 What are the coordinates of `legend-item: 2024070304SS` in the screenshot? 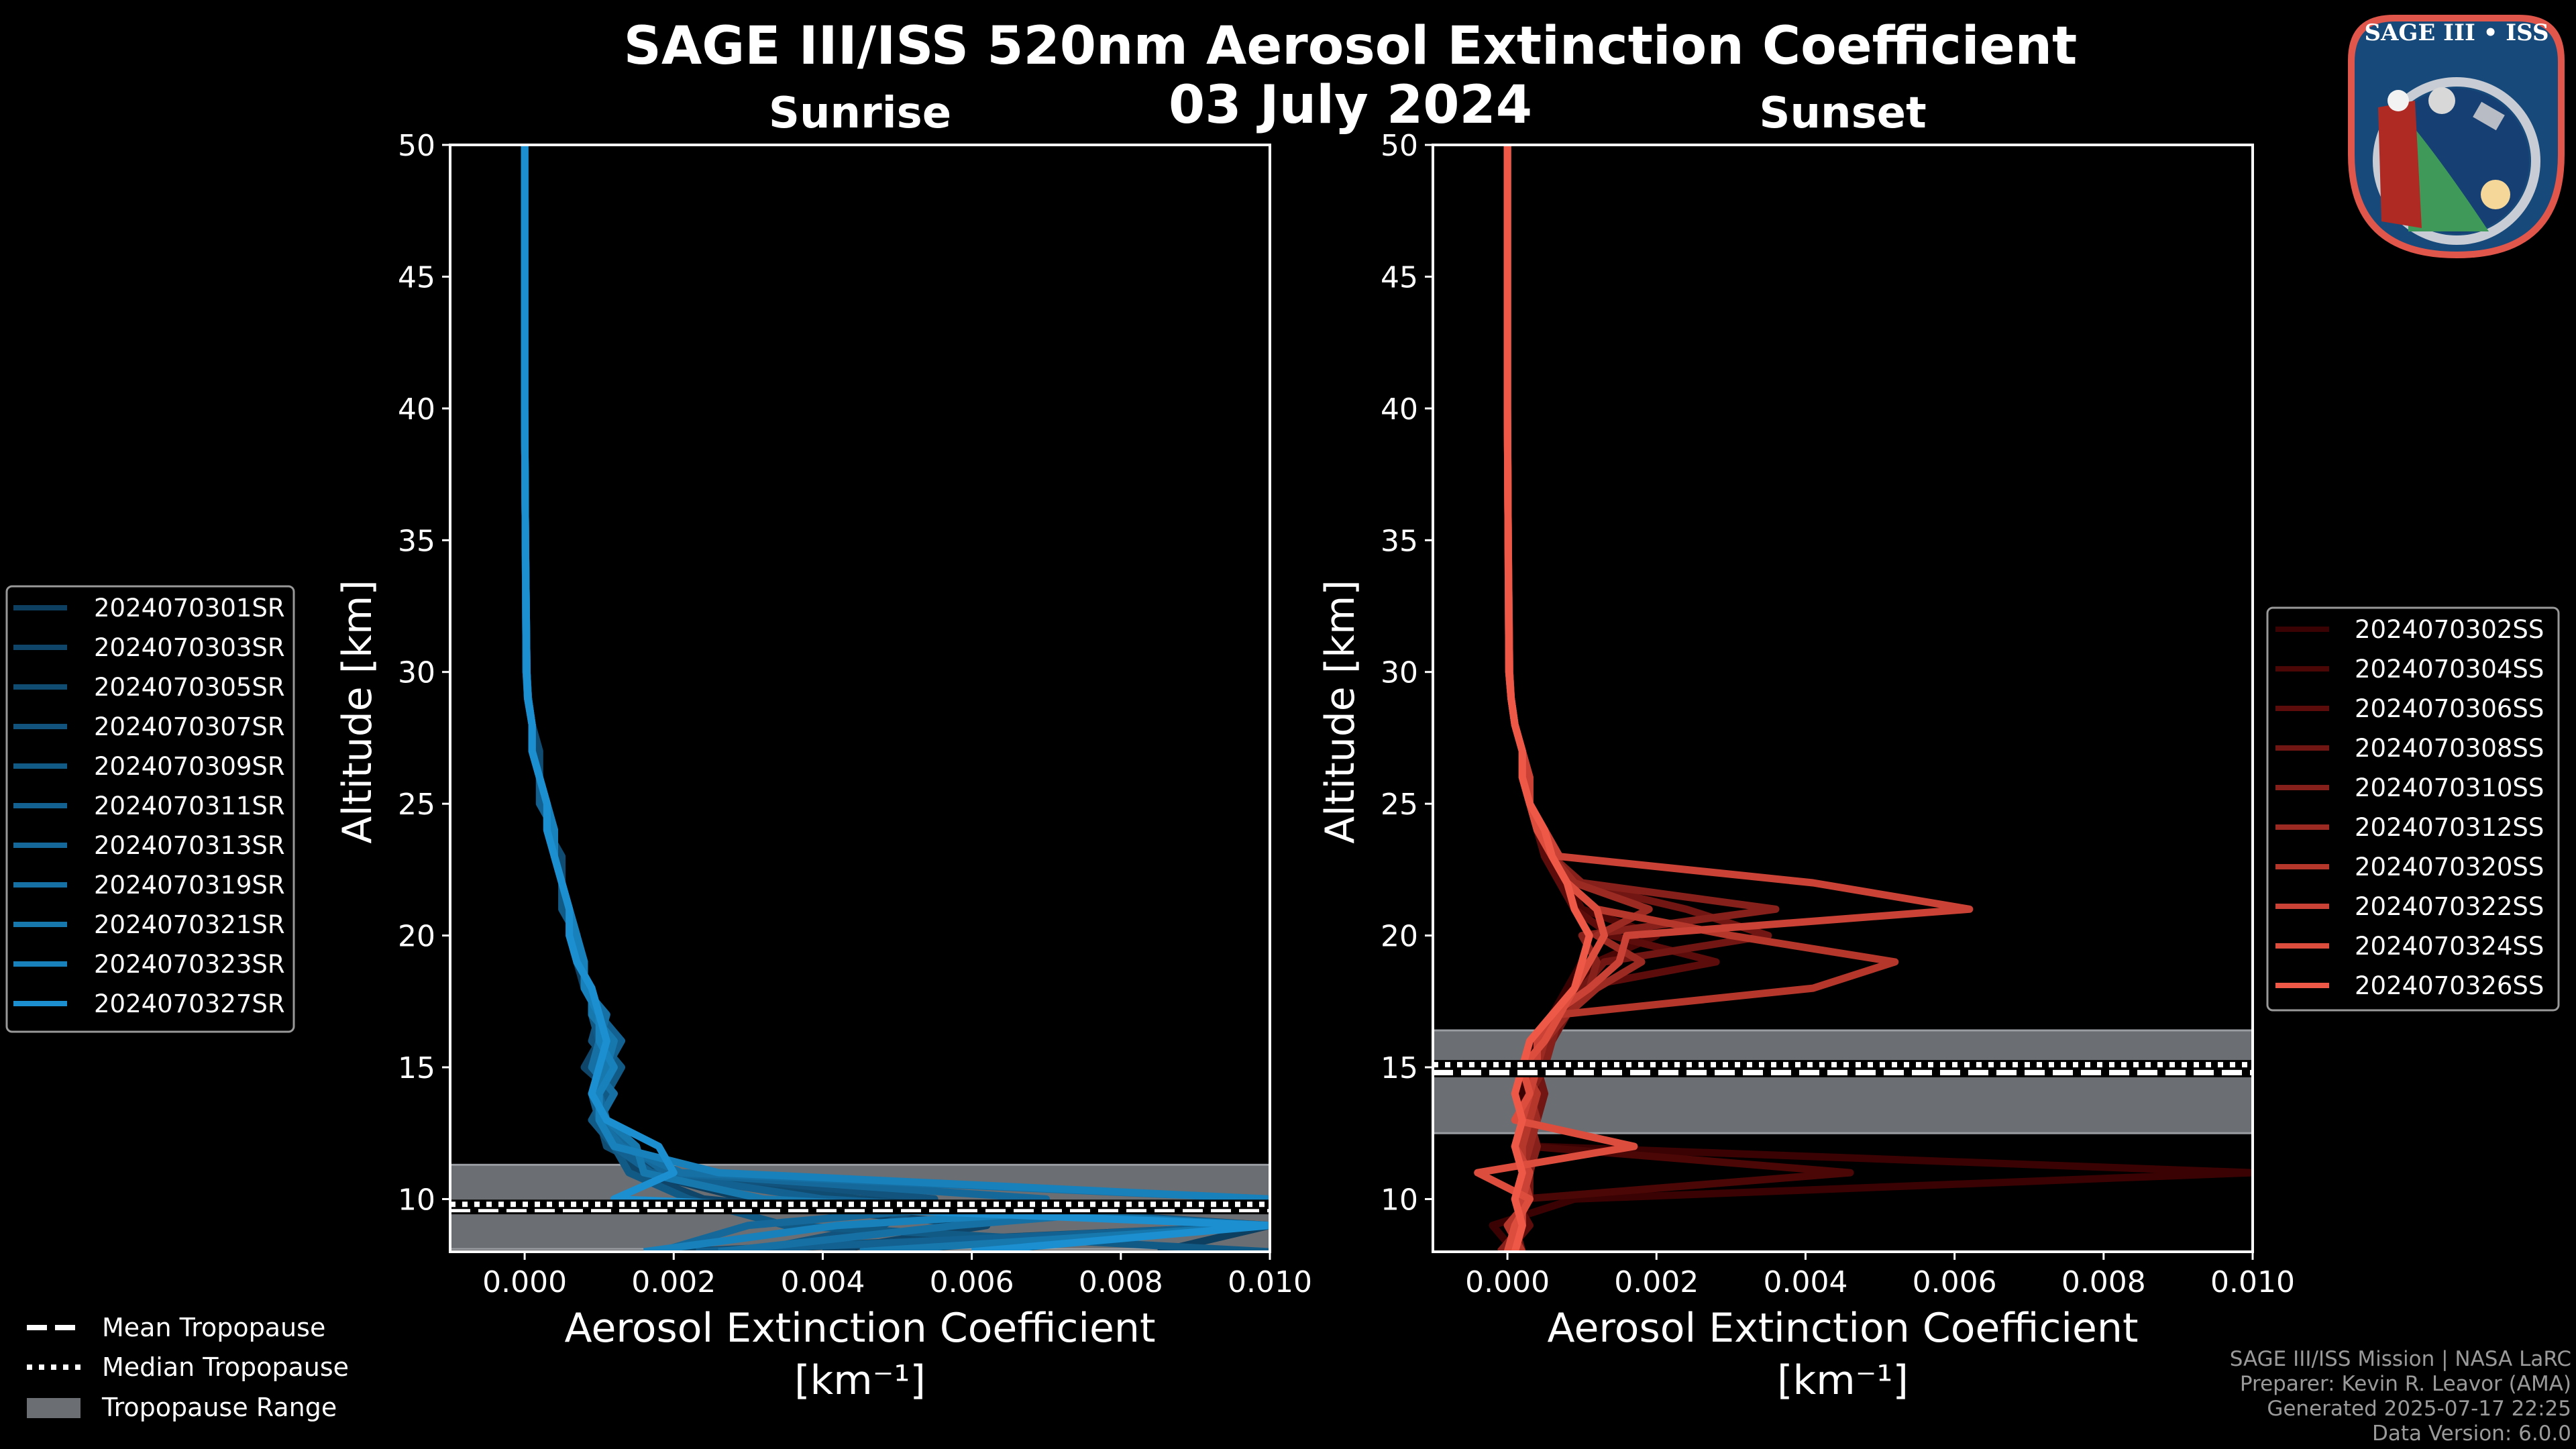 It's located at (2409, 669).